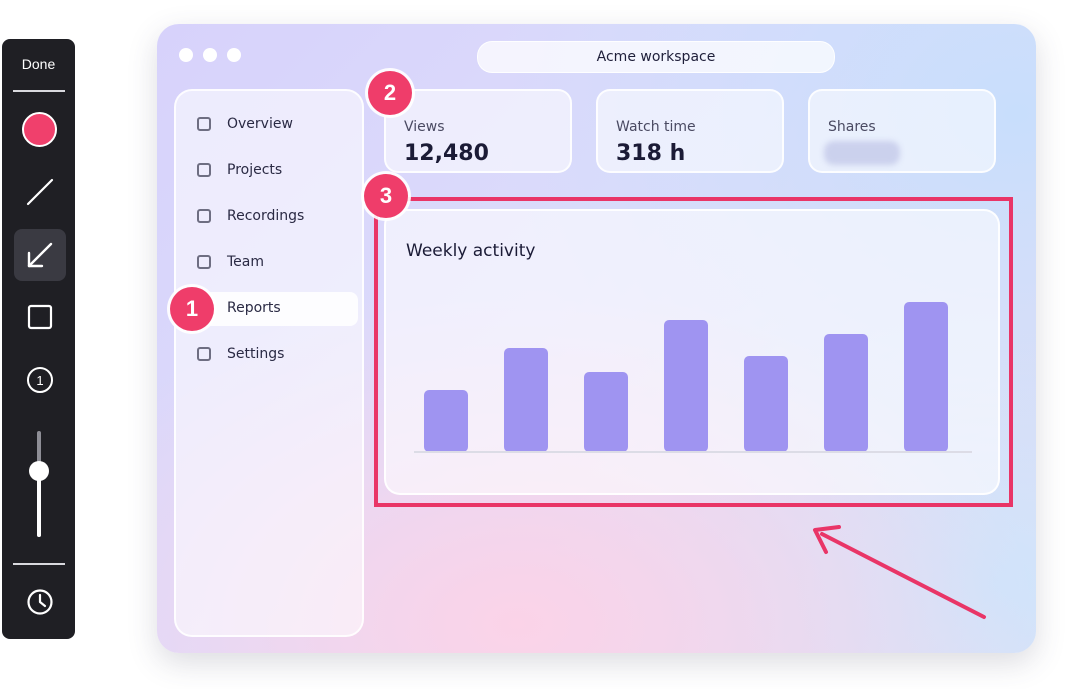  What do you see at coordinates (902, 131) in the screenshot?
I see `stat-card-shares: Shares` at bounding box center [902, 131].